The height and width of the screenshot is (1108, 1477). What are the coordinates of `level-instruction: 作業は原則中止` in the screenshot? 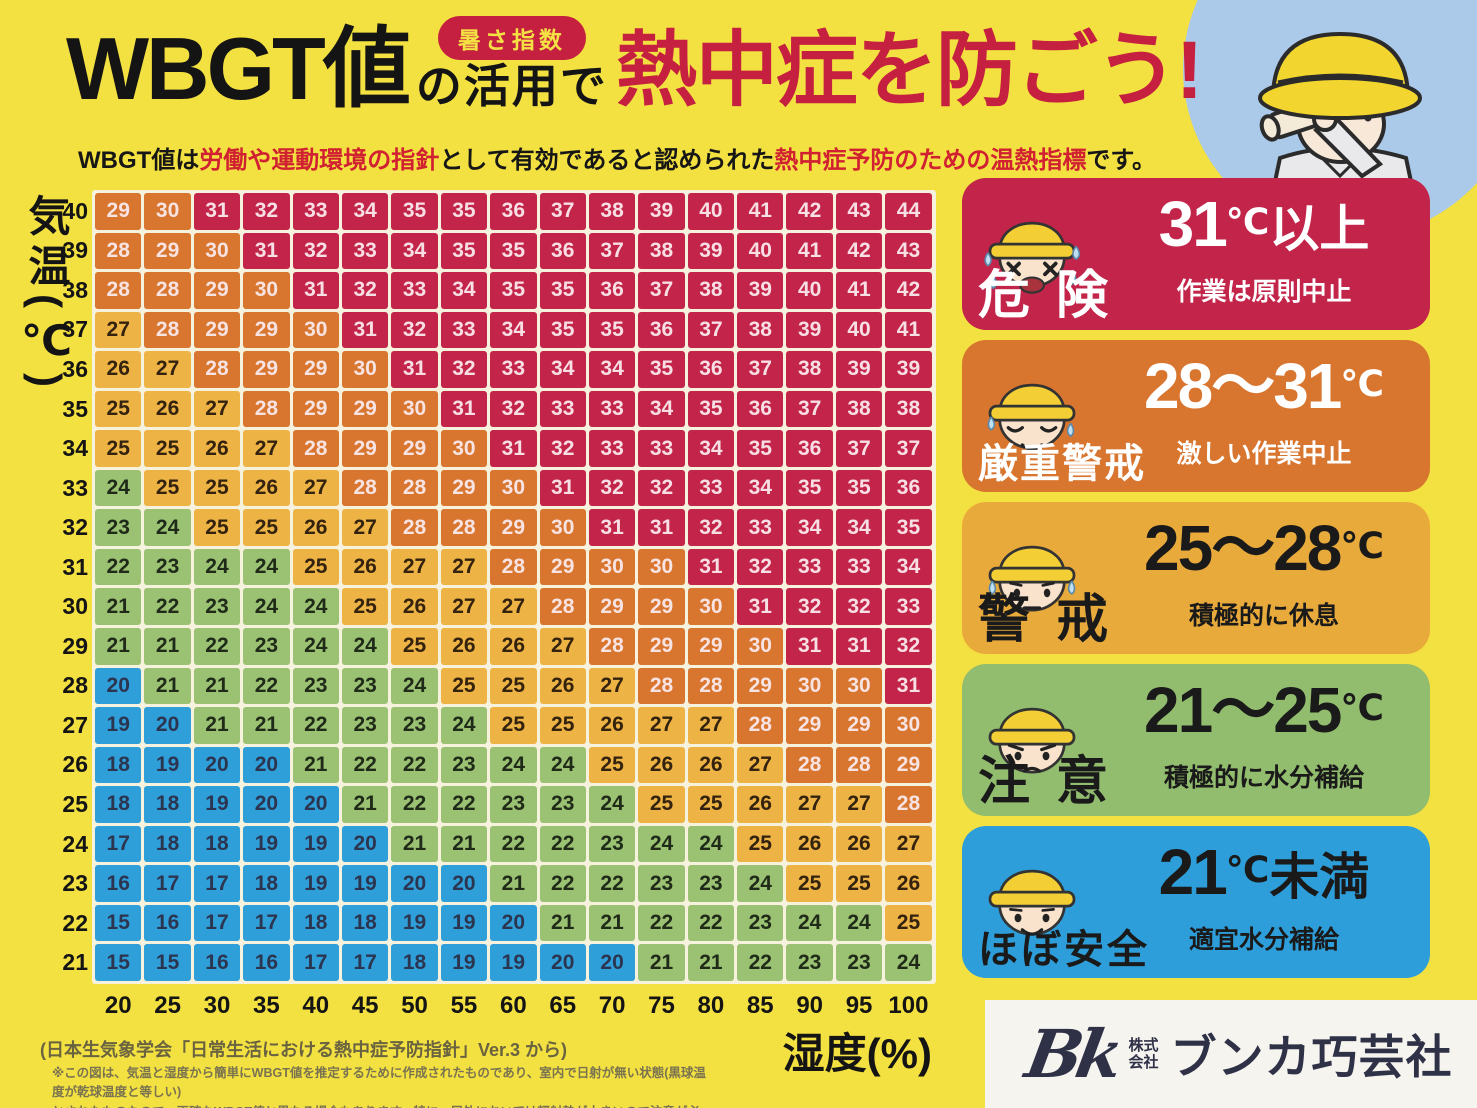 It's located at (1264, 292).